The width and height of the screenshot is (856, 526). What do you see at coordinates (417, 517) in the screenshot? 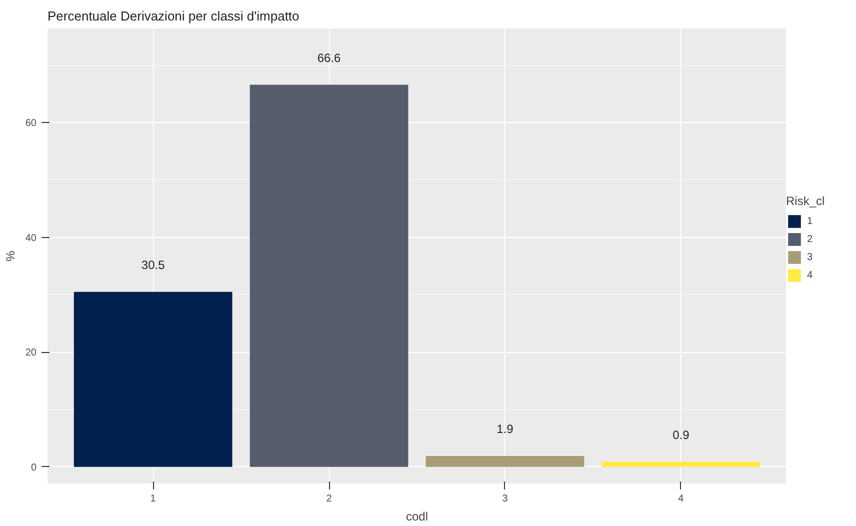
I see `x-axis-title: codl` at bounding box center [417, 517].